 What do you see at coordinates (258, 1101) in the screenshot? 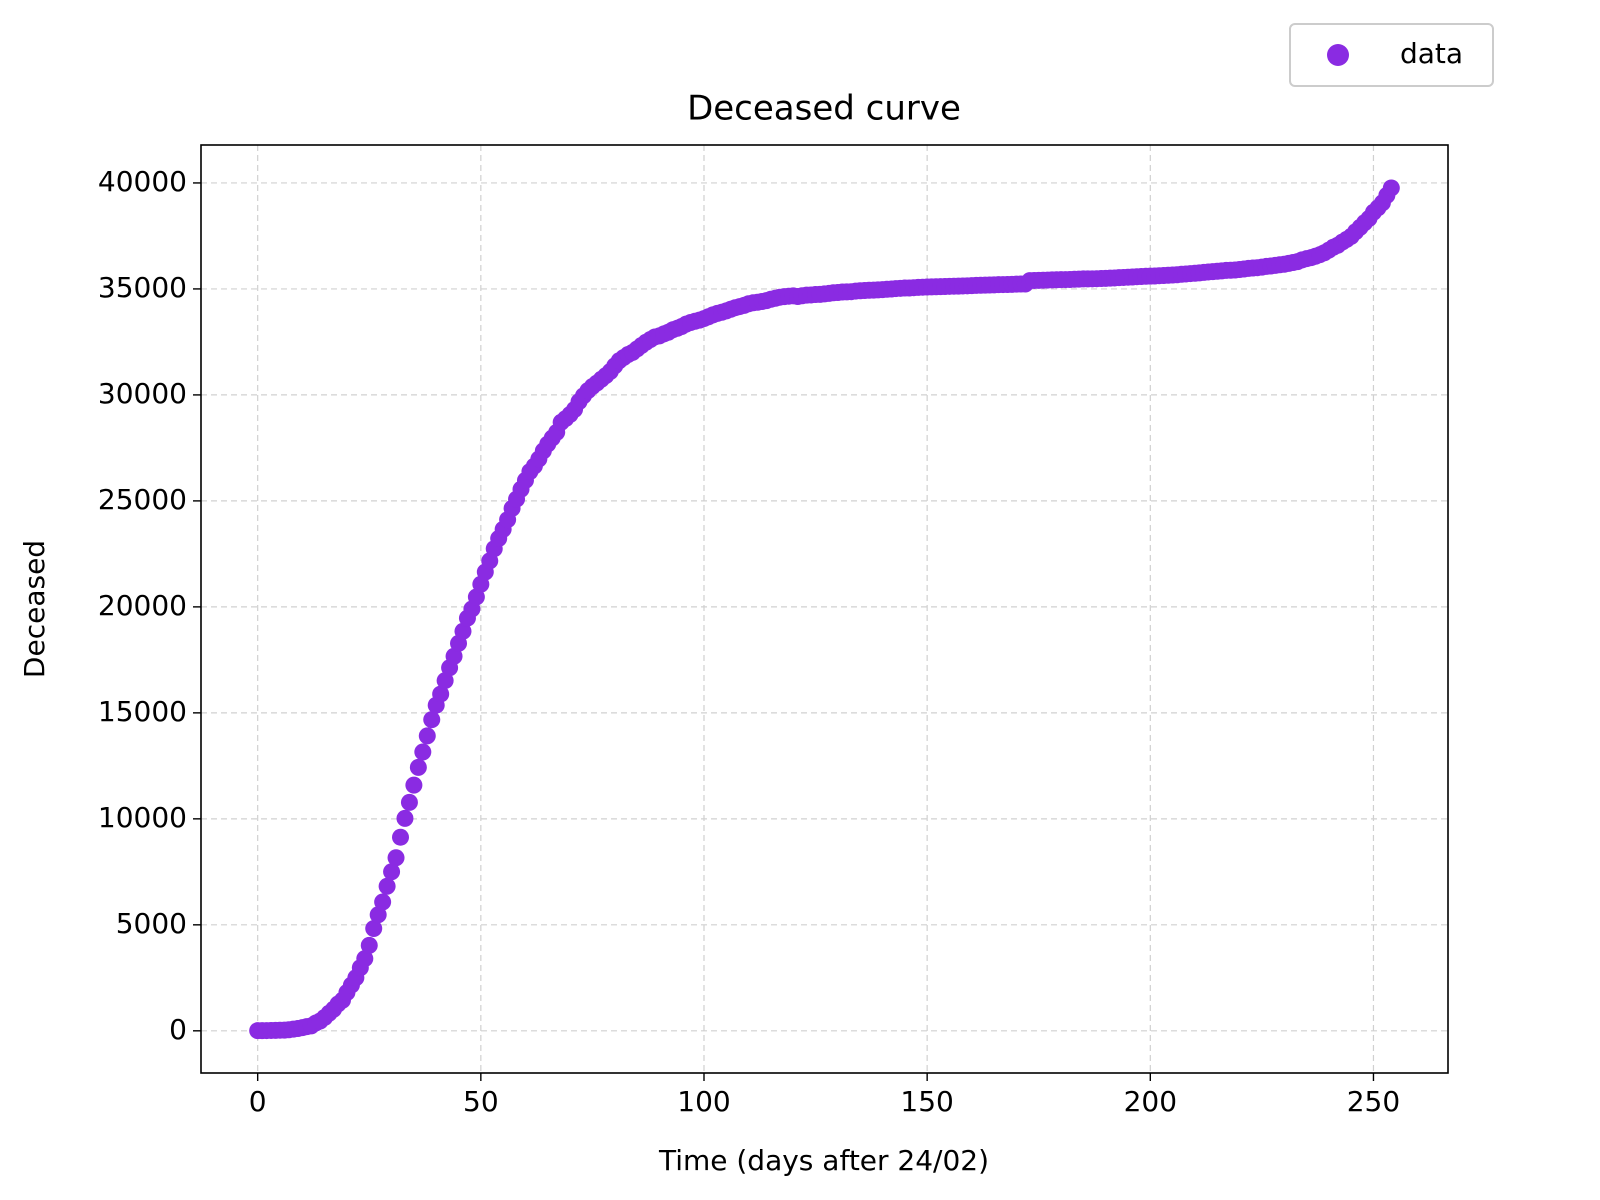
I see `x-tick-label: 0` at bounding box center [258, 1101].